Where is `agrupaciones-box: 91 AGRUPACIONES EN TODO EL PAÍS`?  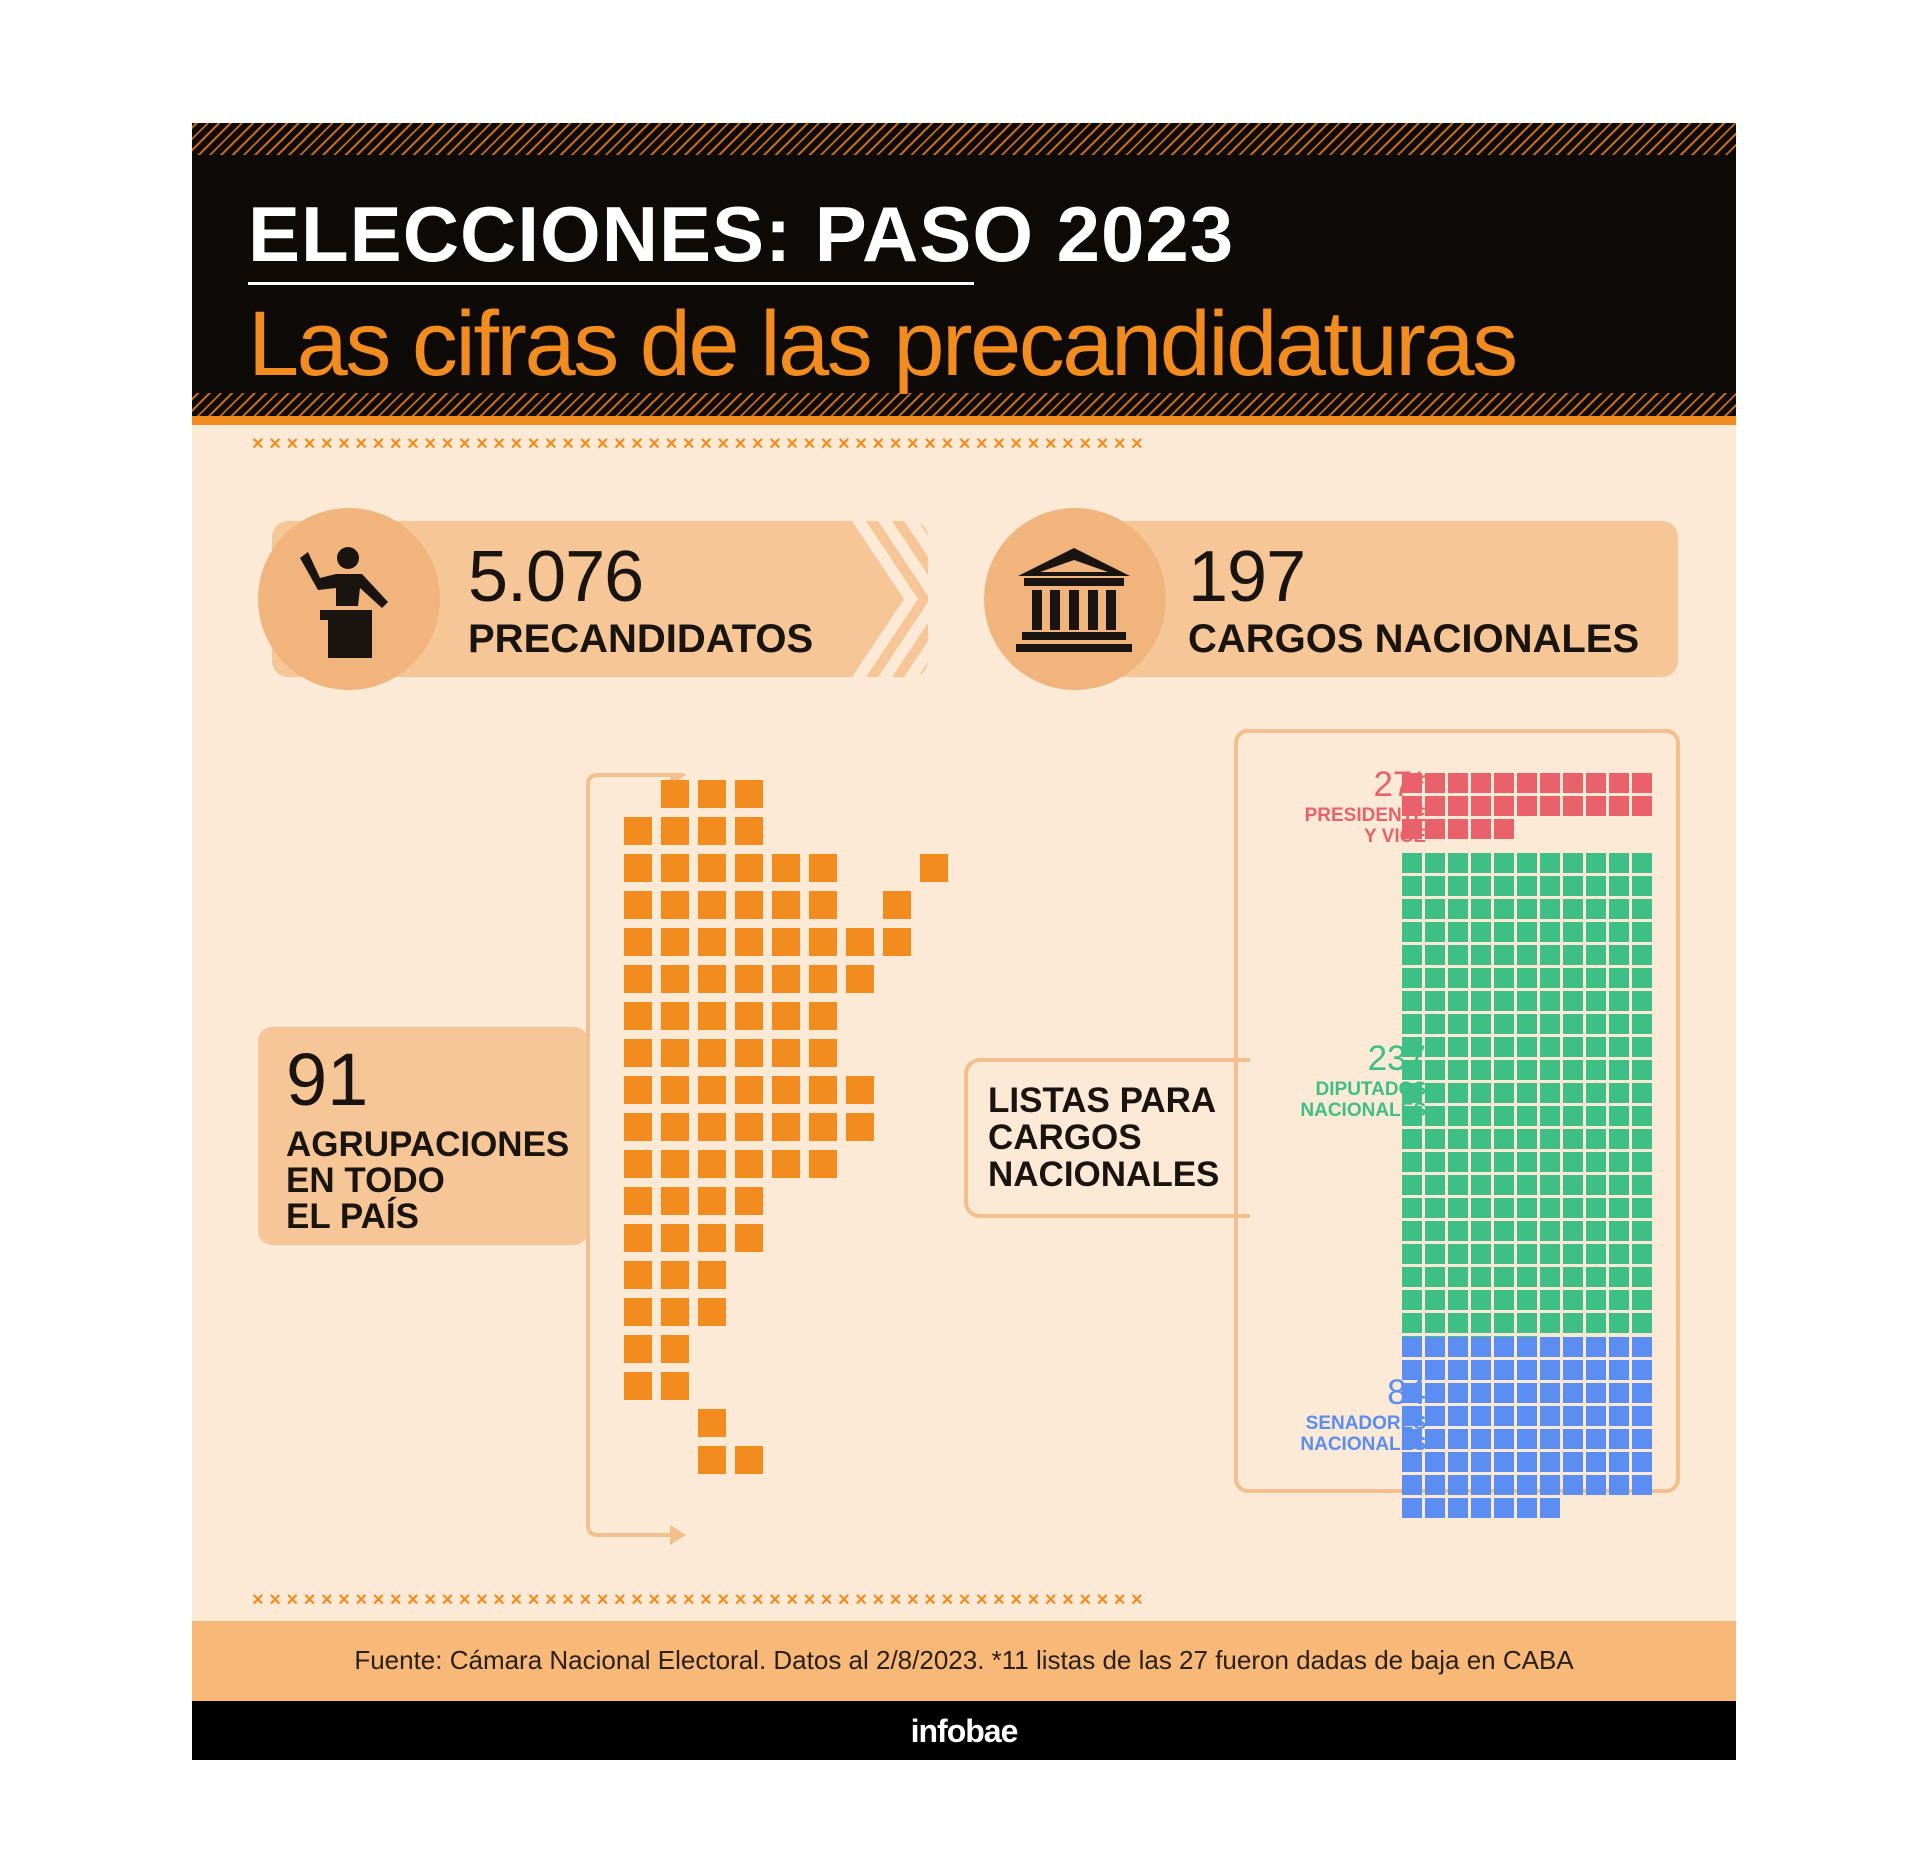 agrupaciones-box: 91 AGRUPACIONES EN TODO EL PAÍS is located at coordinates (423, 1136).